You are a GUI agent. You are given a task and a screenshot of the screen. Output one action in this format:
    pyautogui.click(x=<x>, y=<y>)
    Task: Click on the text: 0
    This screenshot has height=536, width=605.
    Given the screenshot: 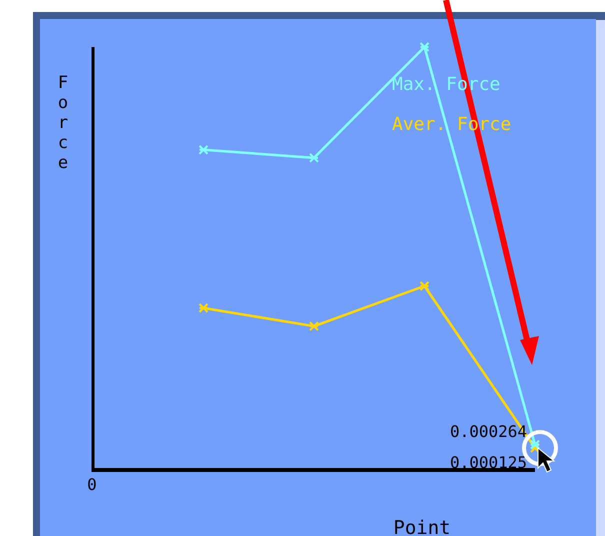 What is the action you would take?
    pyautogui.click(x=92, y=484)
    